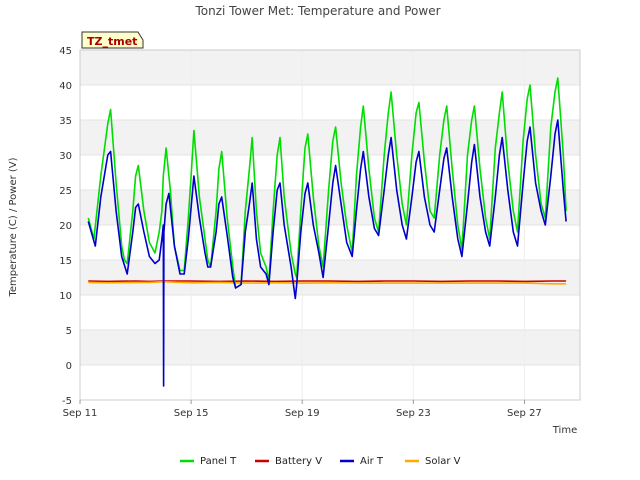 The width and height of the screenshot is (640, 480). I want to click on y-tick-label: 40, so click(65, 86).